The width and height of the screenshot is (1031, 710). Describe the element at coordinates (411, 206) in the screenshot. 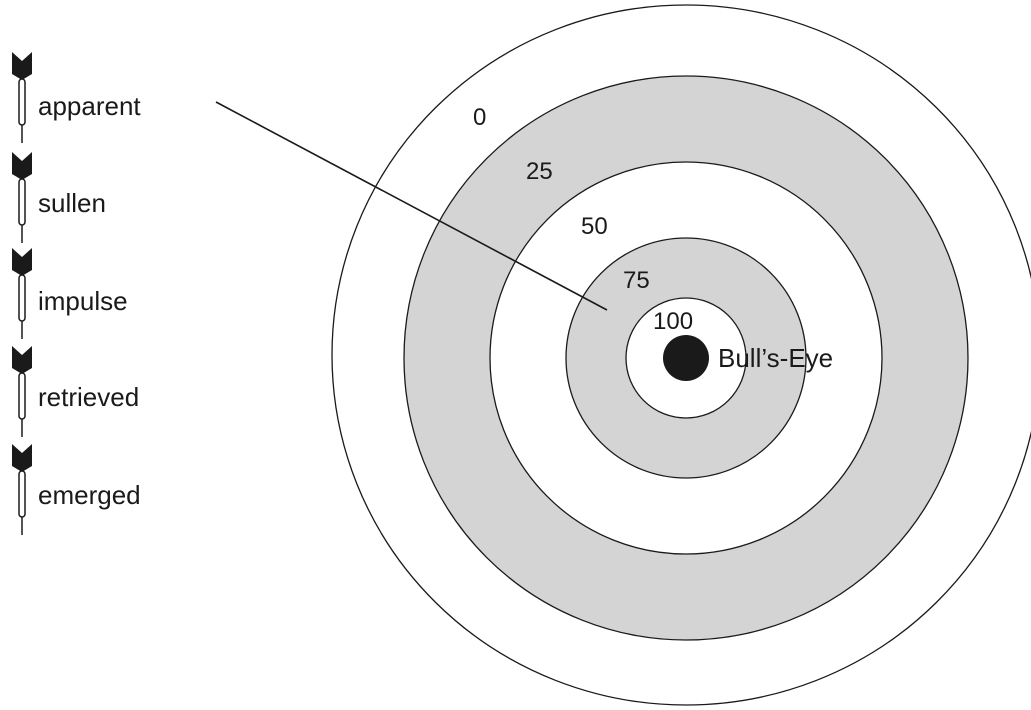

I see `connector-line` at that location.